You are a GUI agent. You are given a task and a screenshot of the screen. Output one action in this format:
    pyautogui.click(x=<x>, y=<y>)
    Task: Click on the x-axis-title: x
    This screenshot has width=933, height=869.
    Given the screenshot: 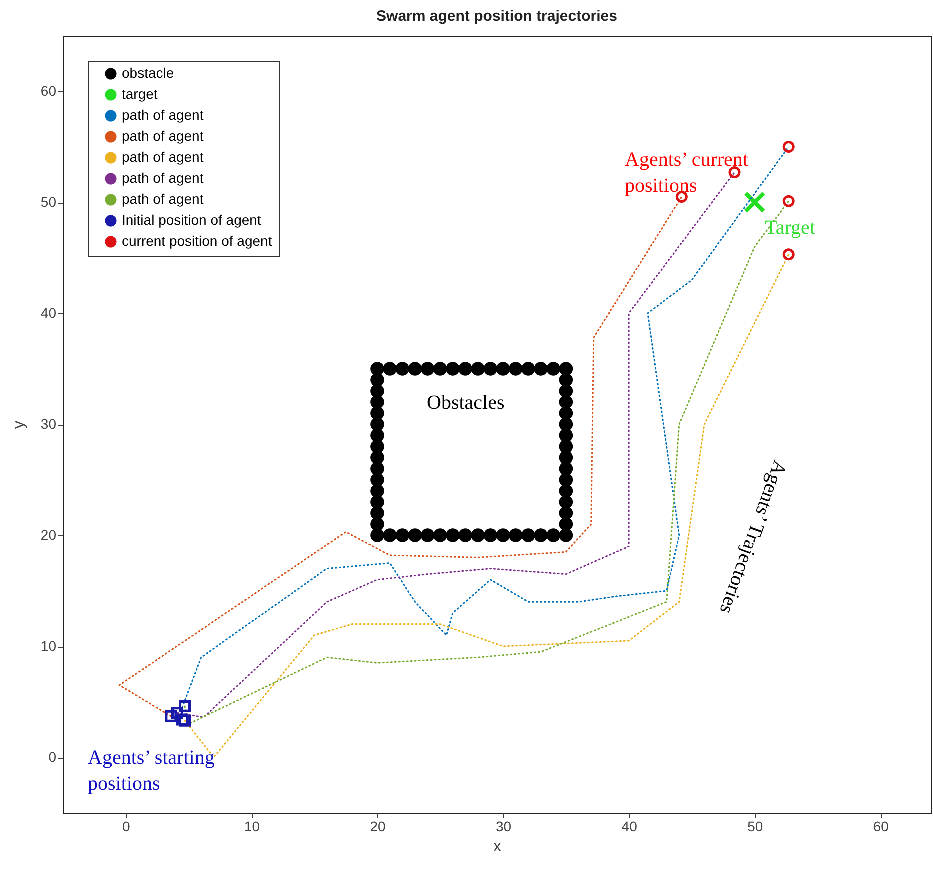 What is the action you would take?
    pyautogui.click(x=498, y=847)
    